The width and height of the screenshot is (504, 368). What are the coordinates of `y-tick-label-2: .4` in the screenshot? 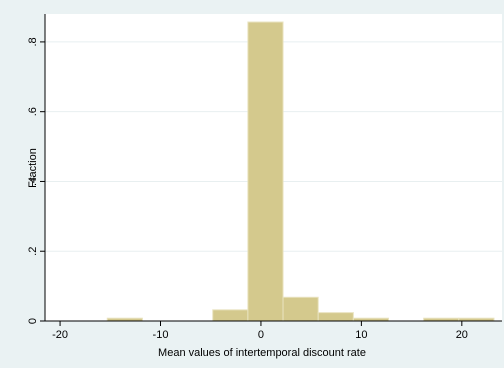 It's located at (33, 181).